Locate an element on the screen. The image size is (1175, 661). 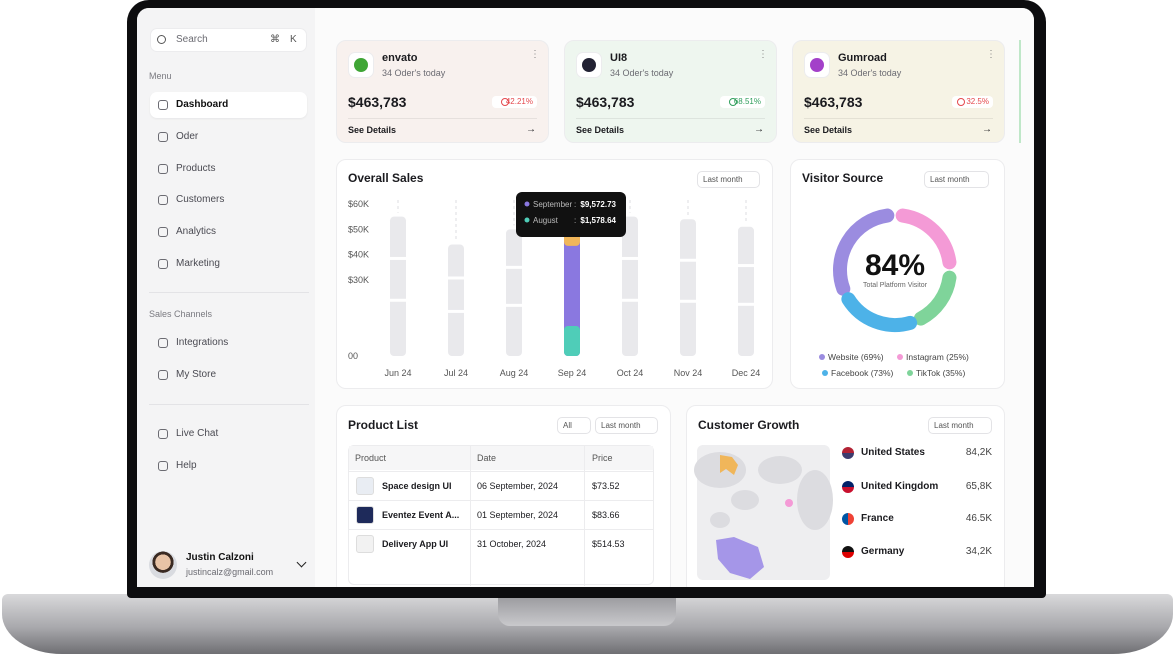
section-label: Sales Channels is located at coordinates (181, 314).